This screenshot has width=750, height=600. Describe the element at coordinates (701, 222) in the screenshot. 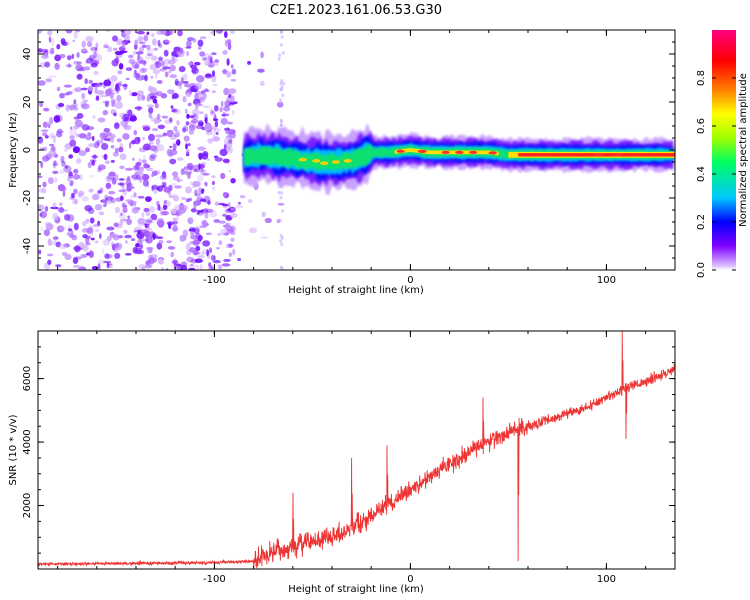

I see `colorbar-tick-label: 0.2` at that location.